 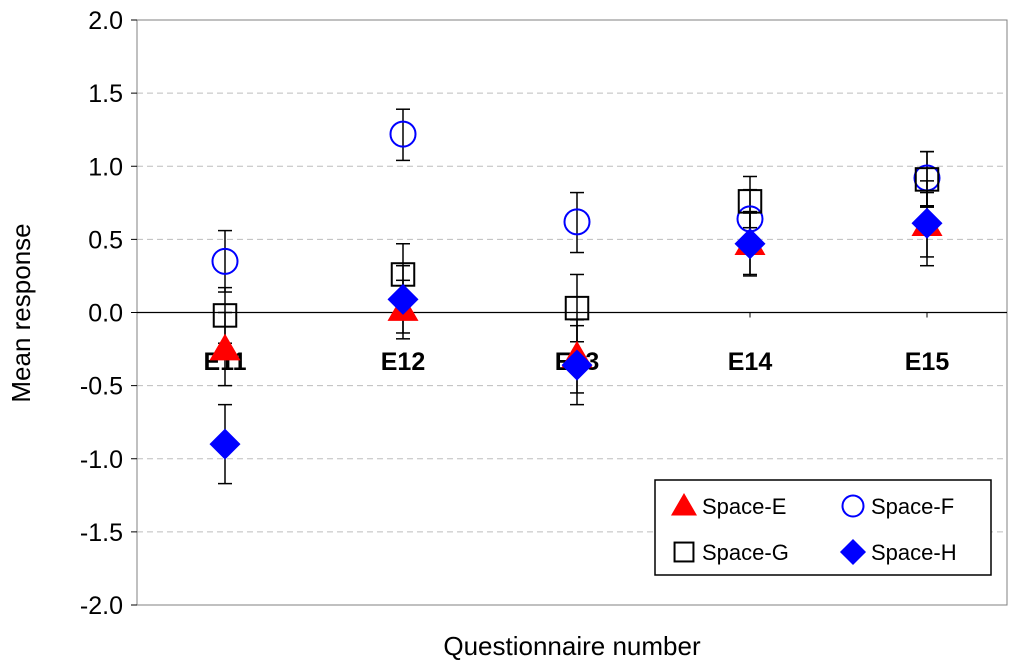 I want to click on legend: Space-E Space-F Space-G Space-H, so click(x=823, y=527).